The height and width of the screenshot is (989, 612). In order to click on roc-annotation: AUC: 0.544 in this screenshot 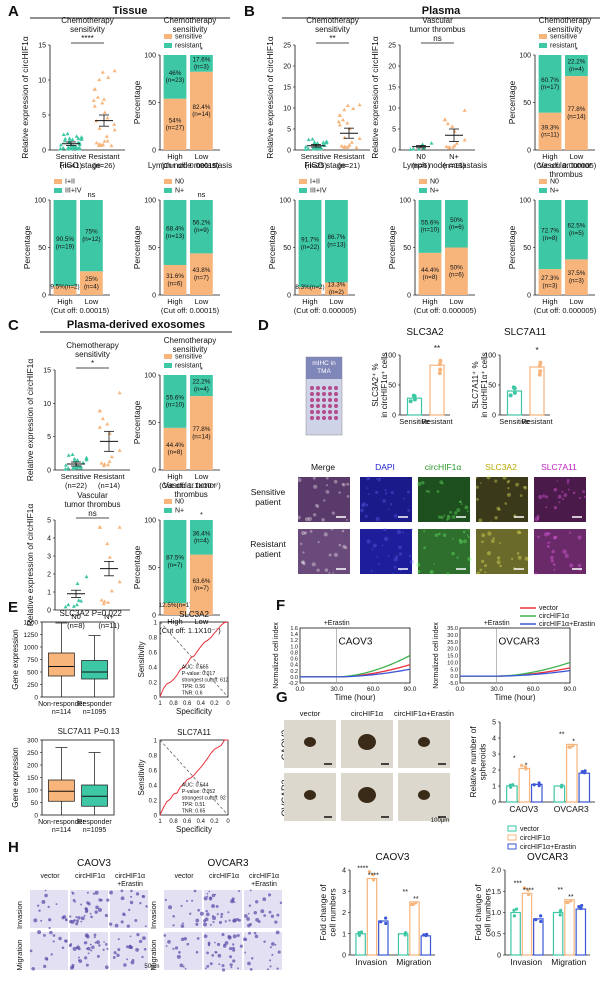, I will do `click(195, 786)`.